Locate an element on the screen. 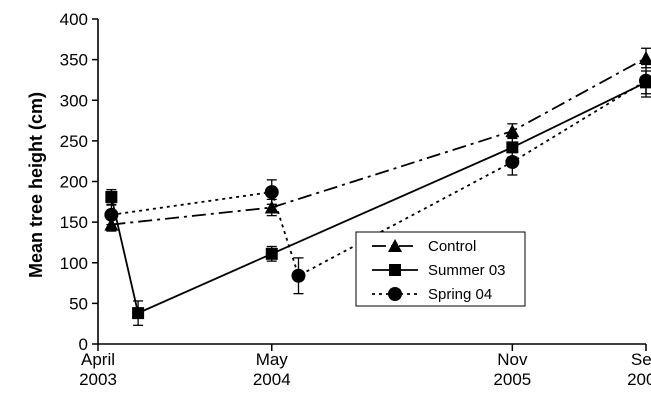 This screenshot has width=651, height=395. y-tick-label: 0 is located at coordinates (83, 344).